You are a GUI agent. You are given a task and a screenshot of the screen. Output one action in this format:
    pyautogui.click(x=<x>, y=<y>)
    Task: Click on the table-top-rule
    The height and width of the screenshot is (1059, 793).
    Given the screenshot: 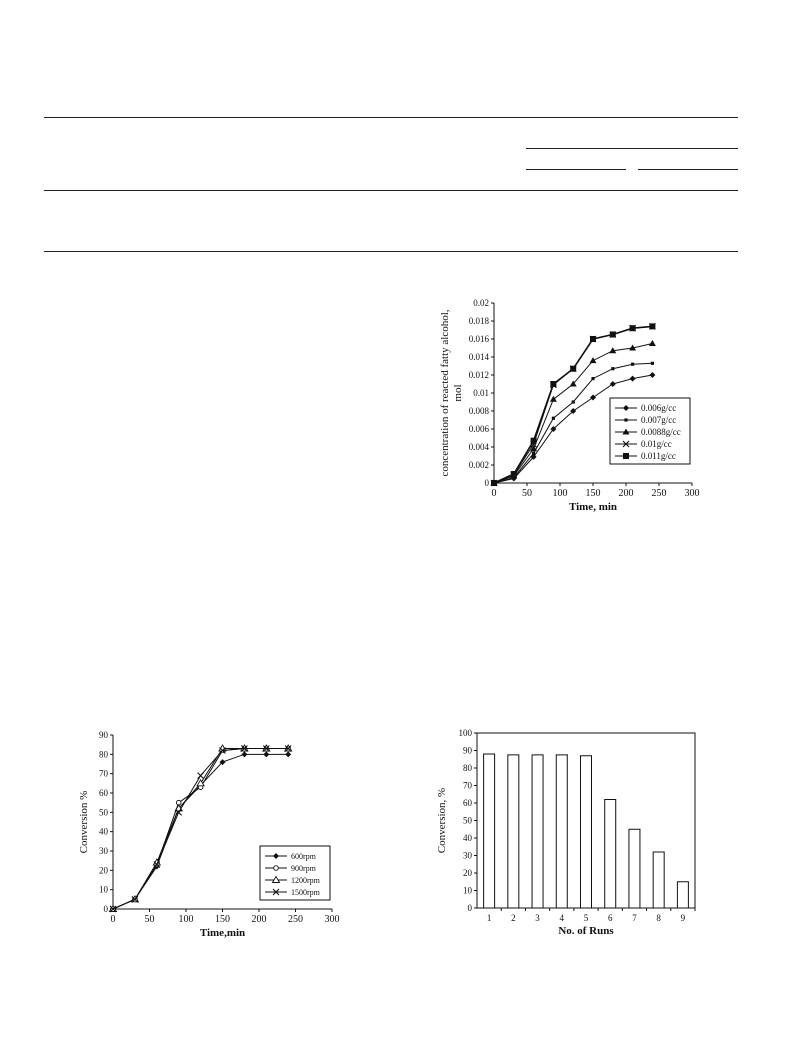 What is the action you would take?
    pyautogui.click(x=391, y=117)
    